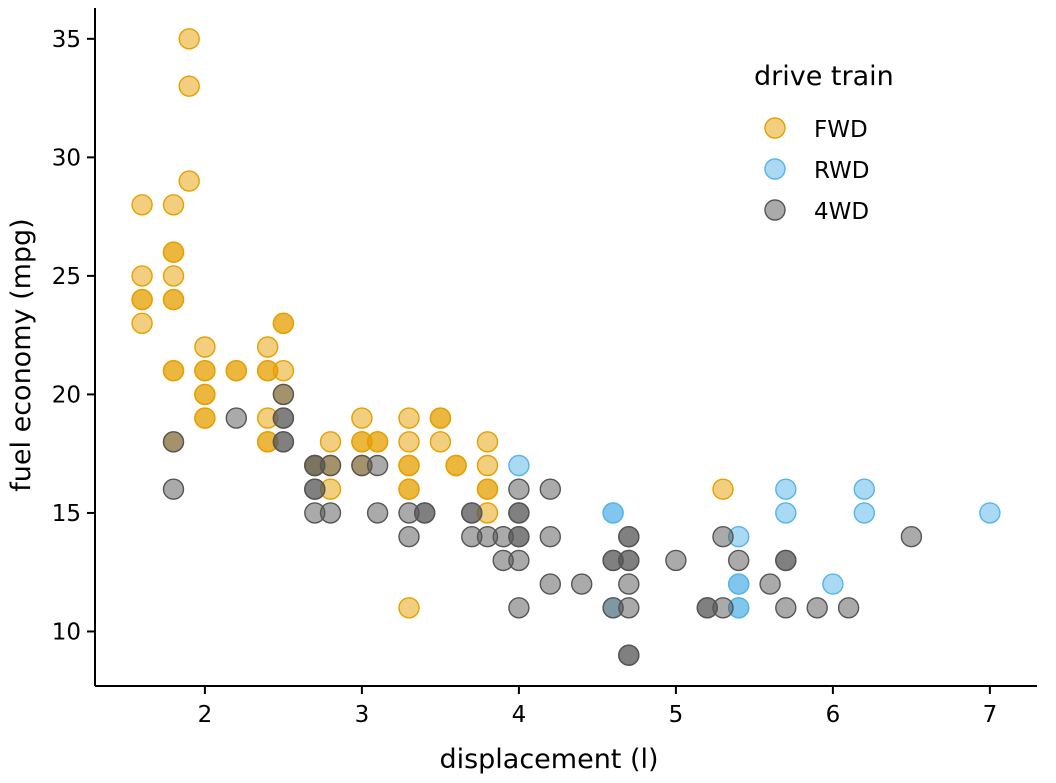 The width and height of the screenshot is (1056, 783). Describe the element at coordinates (66, 514) in the screenshot. I see `y-tick-label: 15` at that location.